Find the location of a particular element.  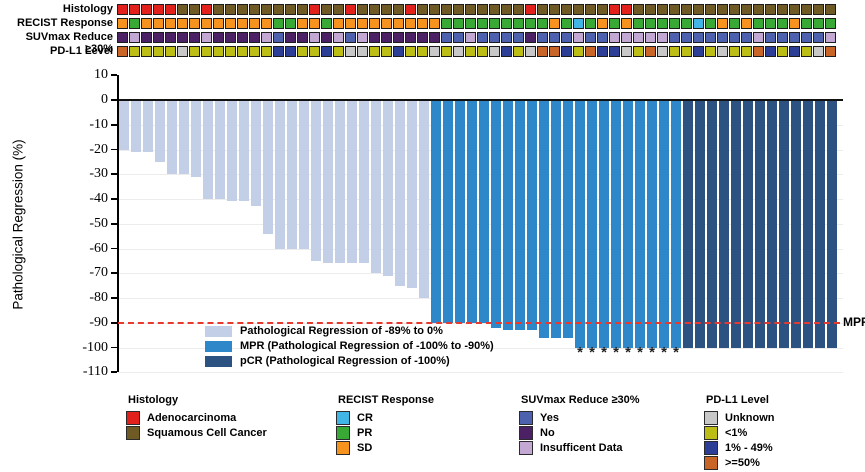

y-tick-label: -60 is located at coordinates (98, 248).